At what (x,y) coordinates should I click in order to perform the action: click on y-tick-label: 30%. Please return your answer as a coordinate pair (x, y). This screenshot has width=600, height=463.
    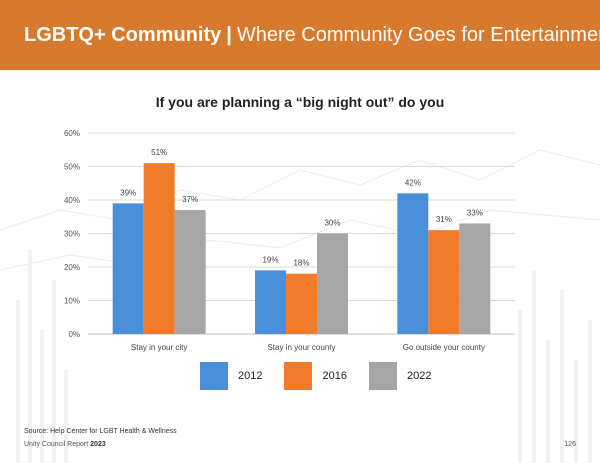
    Looking at the image, I should click on (72, 234).